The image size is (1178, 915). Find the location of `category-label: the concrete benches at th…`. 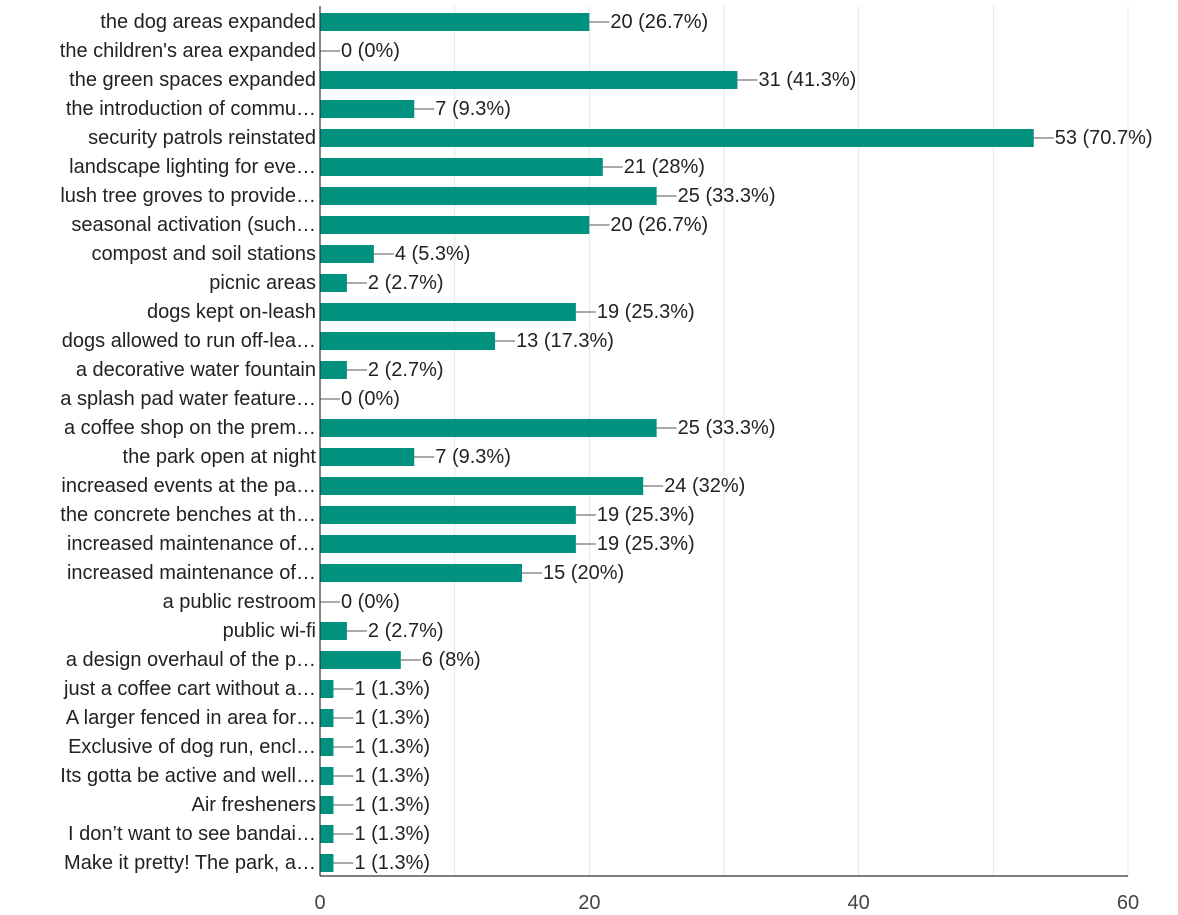

category-label: the concrete benches at th… is located at coordinates (188, 515).